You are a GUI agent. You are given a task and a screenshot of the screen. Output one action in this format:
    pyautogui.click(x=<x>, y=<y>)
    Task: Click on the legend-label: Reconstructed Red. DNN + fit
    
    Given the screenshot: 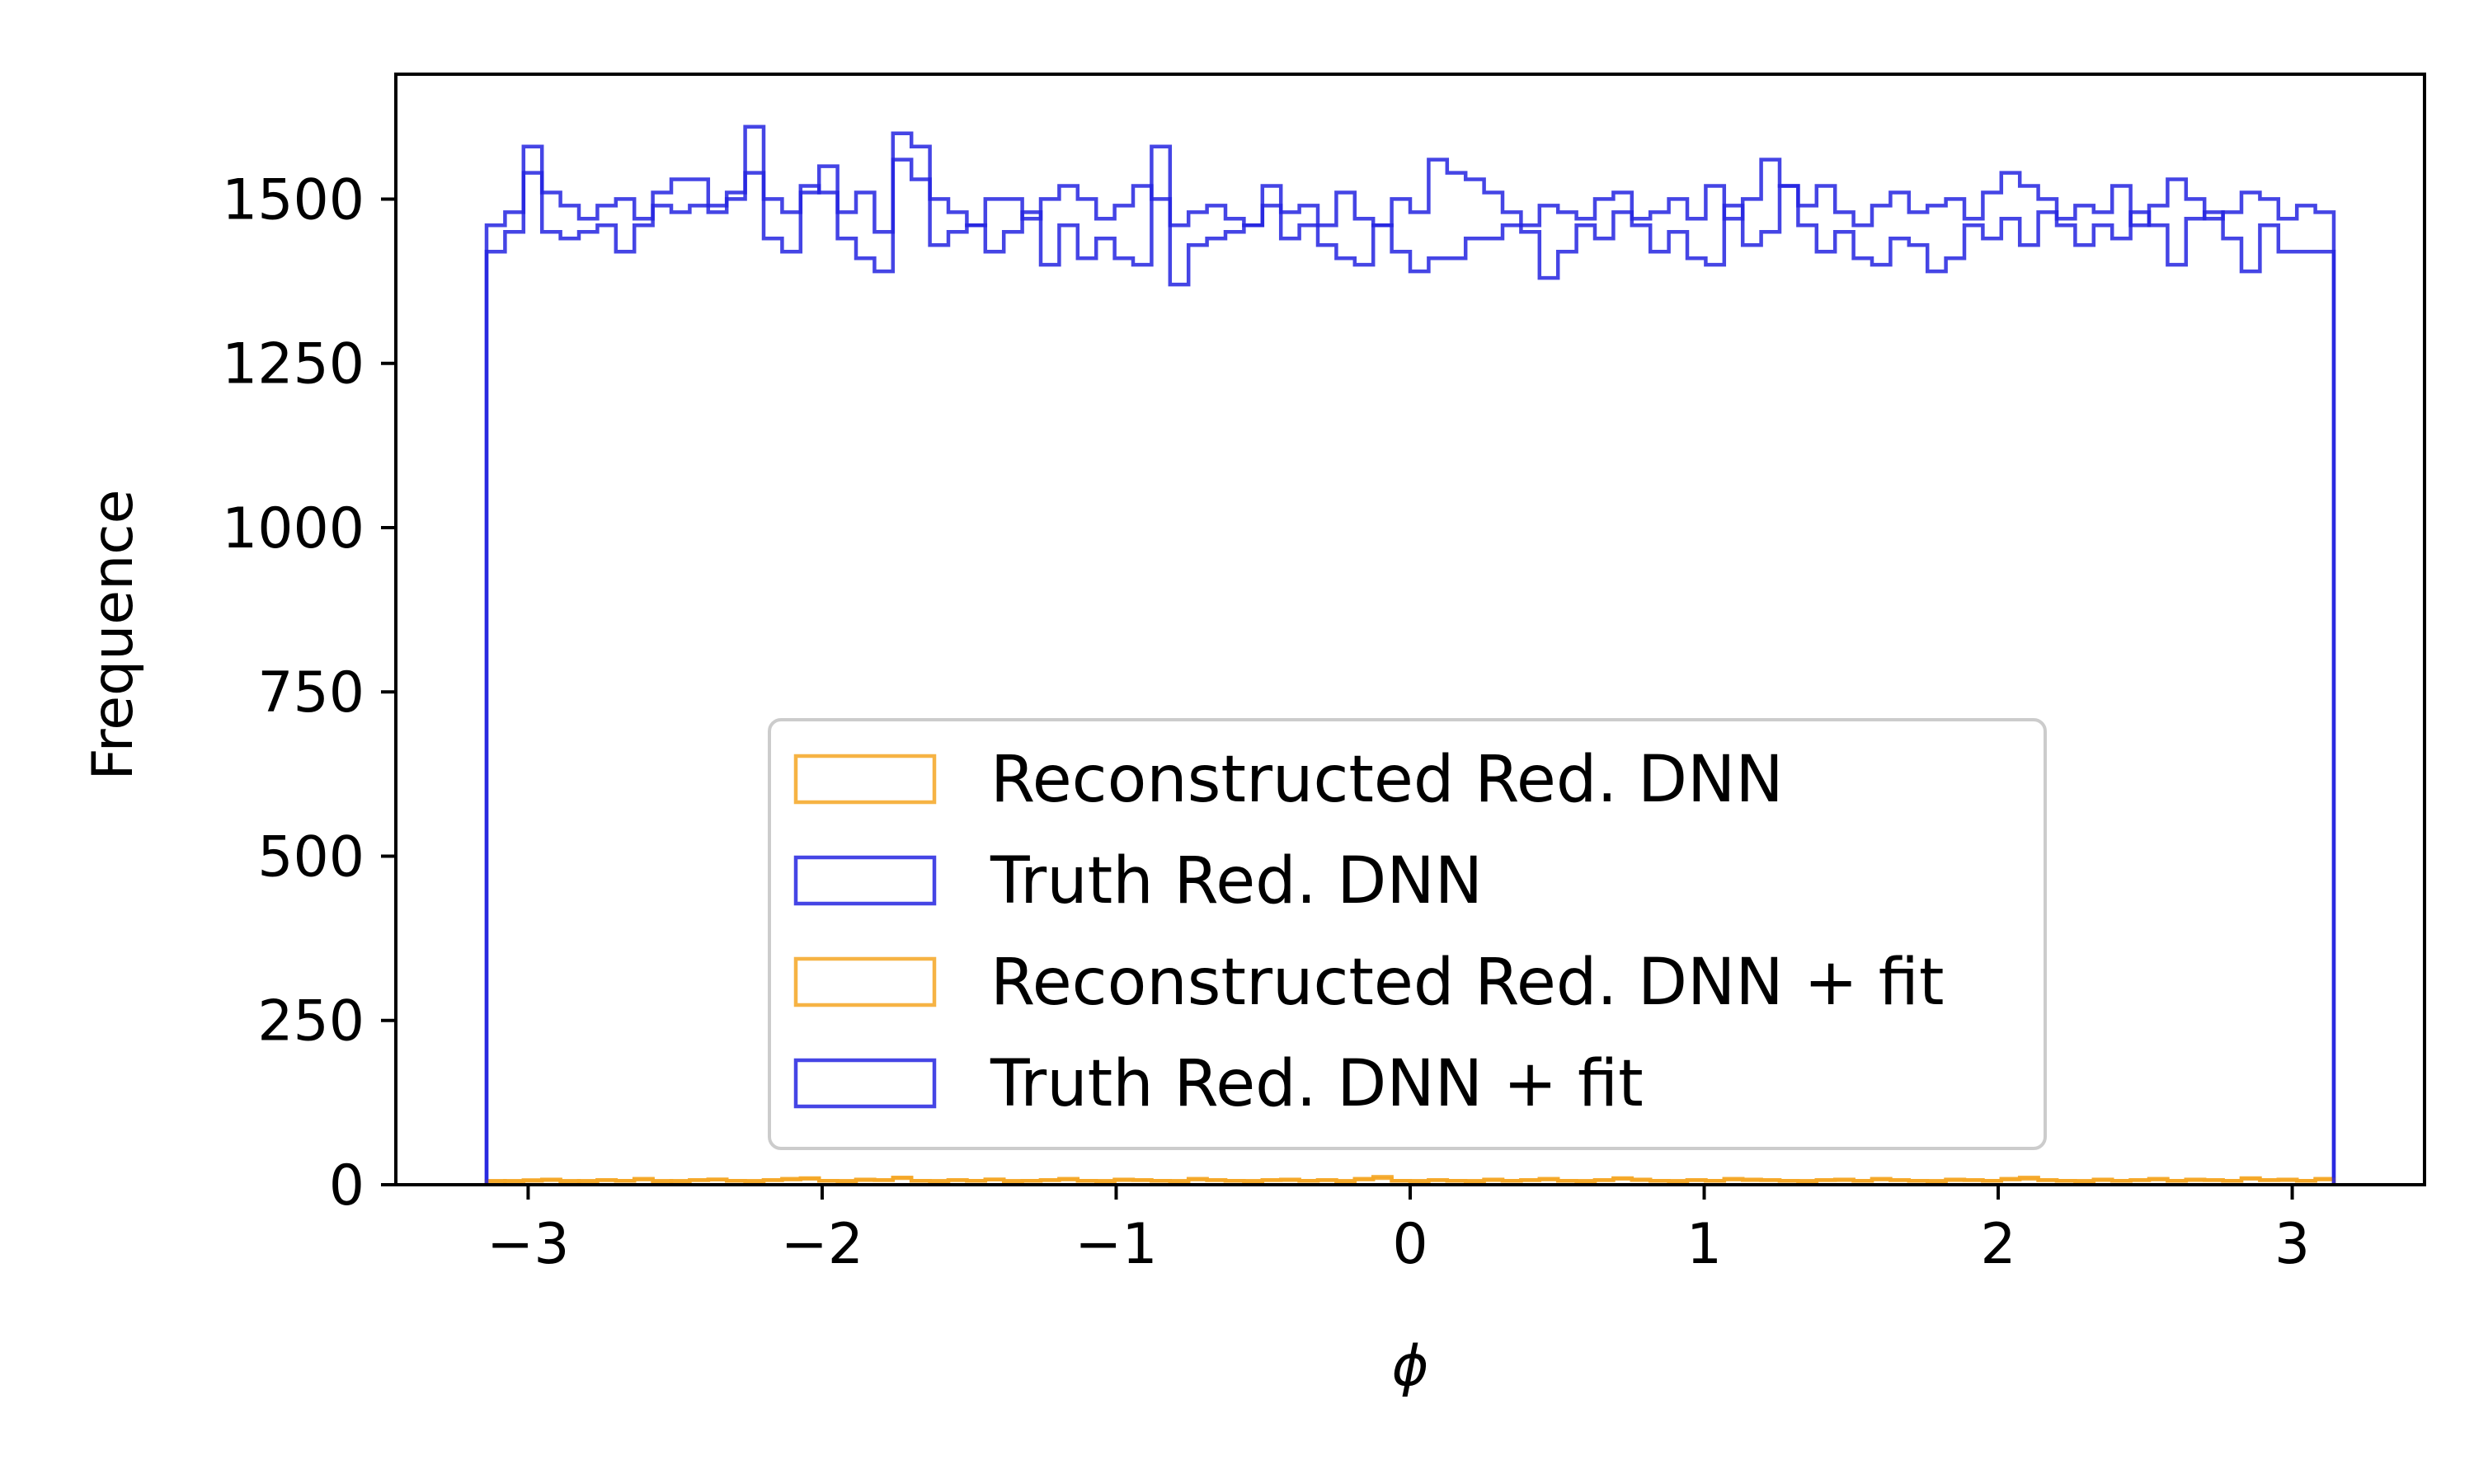 What is the action you would take?
    pyautogui.click(x=1467, y=983)
    